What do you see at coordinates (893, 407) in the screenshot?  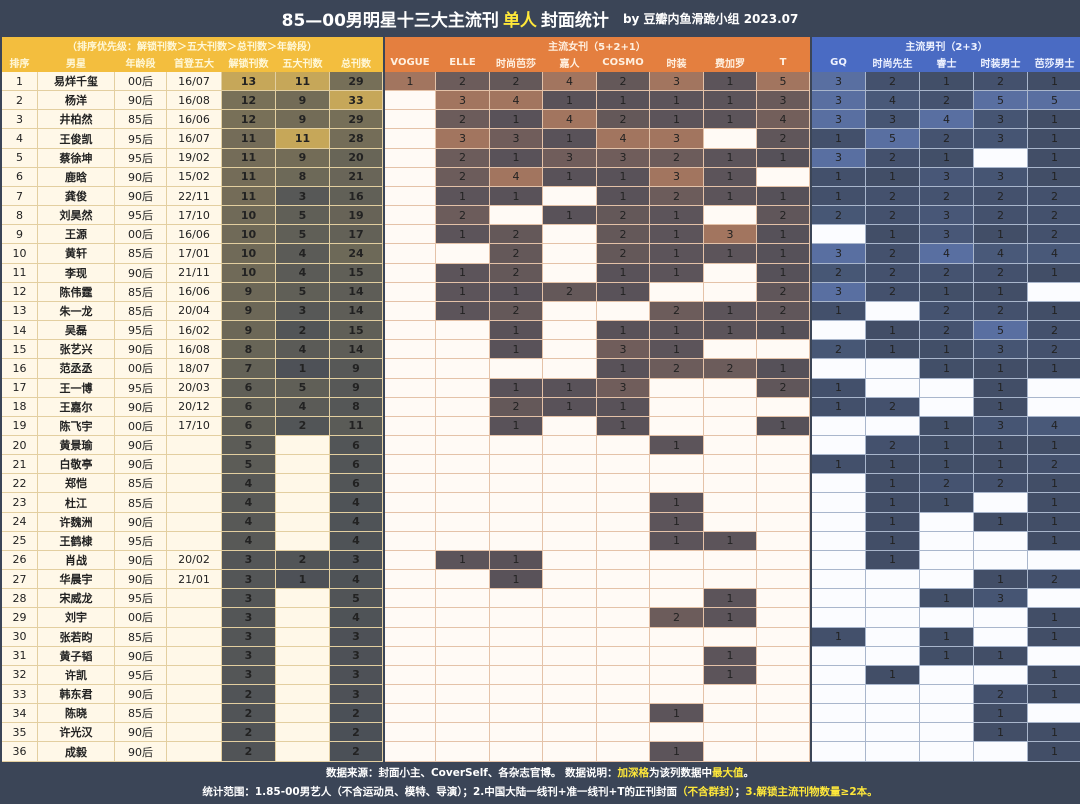 I see `table-cell-时尚先生: 2` at bounding box center [893, 407].